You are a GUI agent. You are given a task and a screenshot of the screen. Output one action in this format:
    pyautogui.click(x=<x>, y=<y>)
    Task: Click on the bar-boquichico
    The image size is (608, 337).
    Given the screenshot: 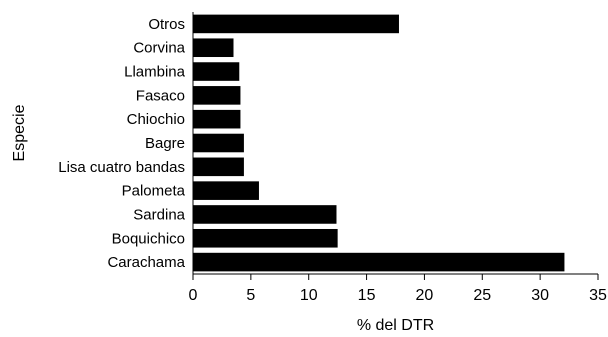 What is the action you would take?
    pyautogui.click(x=265, y=238)
    